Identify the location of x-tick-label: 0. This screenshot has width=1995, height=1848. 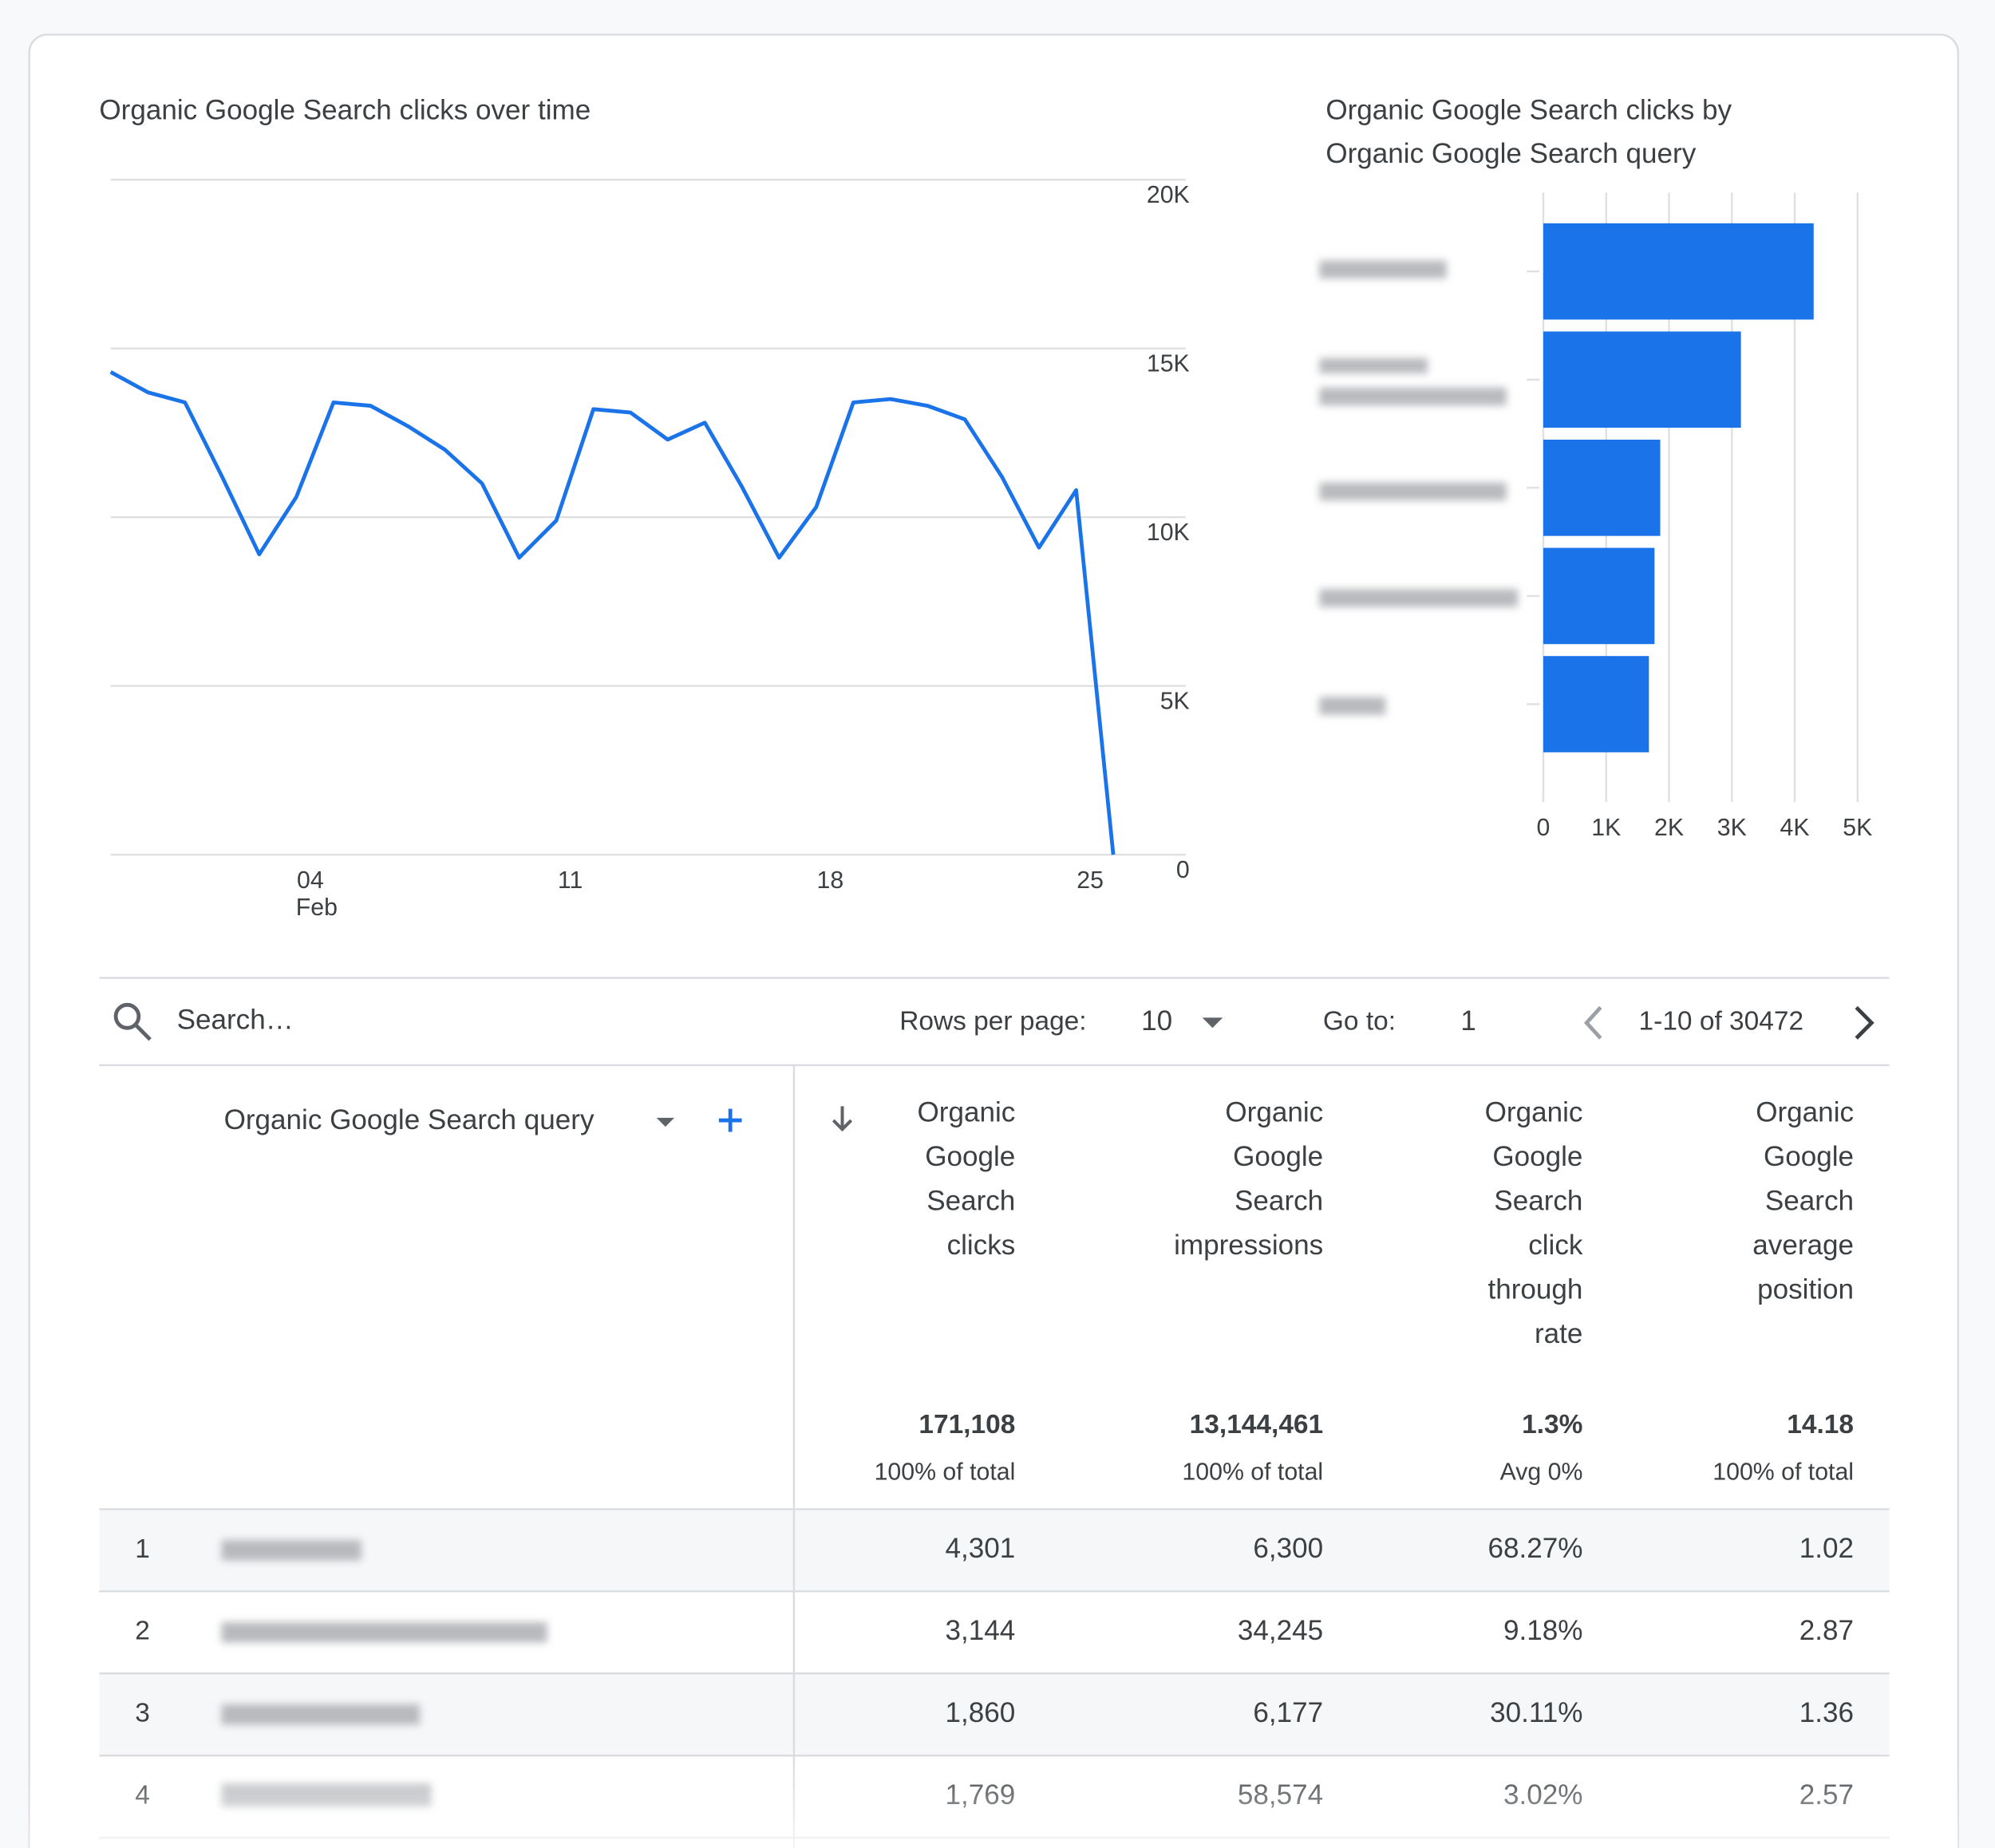
(1544, 827).